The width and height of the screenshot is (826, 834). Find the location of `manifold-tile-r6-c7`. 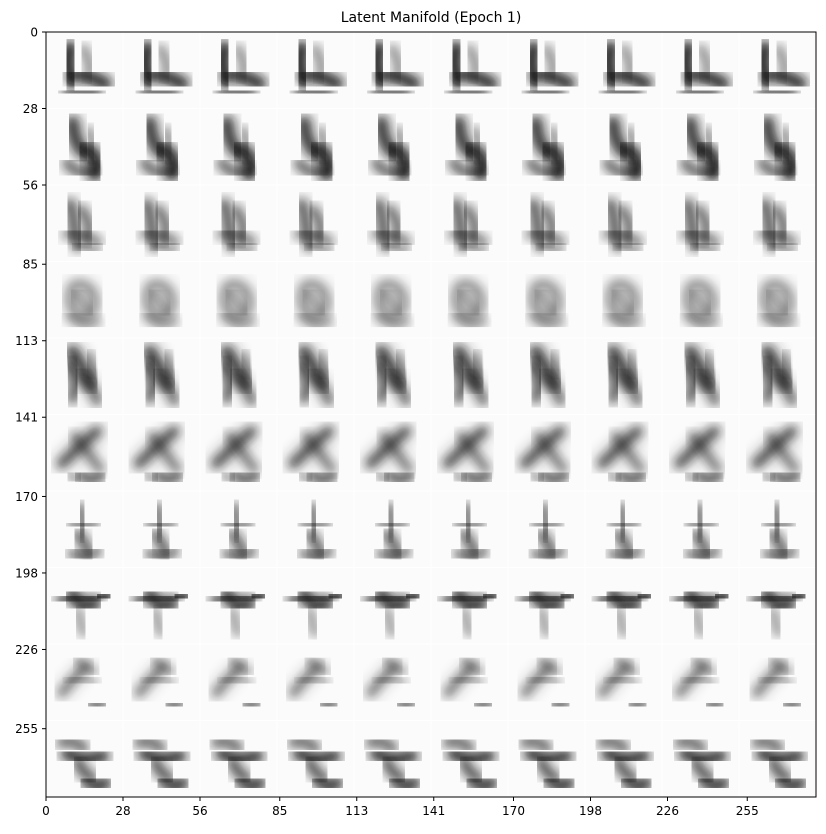

manifold-tile-r6-c7 is located at coordinates (623, 529).